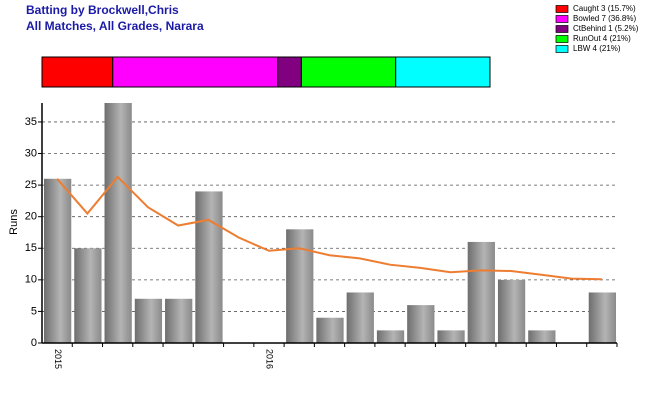  Describe the element at coordinates (597, 48) in the screenshot. I see `legend-text: LBW 4 (21%)` at that location.